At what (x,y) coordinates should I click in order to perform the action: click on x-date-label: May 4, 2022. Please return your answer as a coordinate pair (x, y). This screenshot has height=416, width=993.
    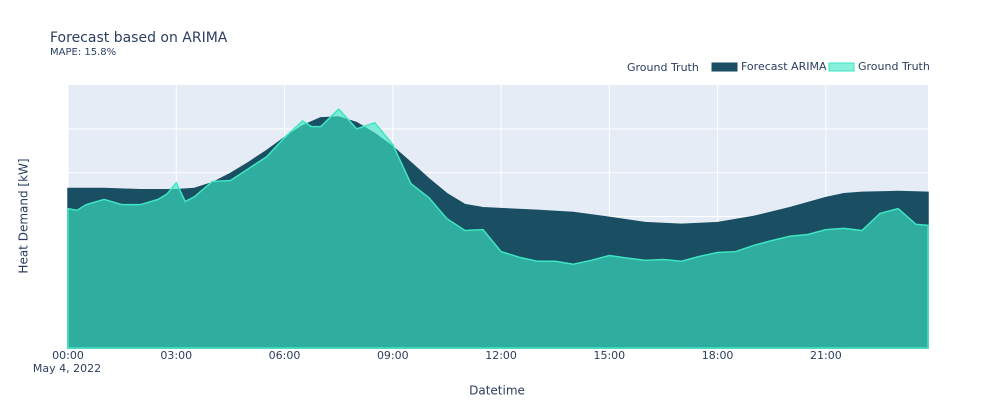
    Looking at the image, I should click on (67, 368).